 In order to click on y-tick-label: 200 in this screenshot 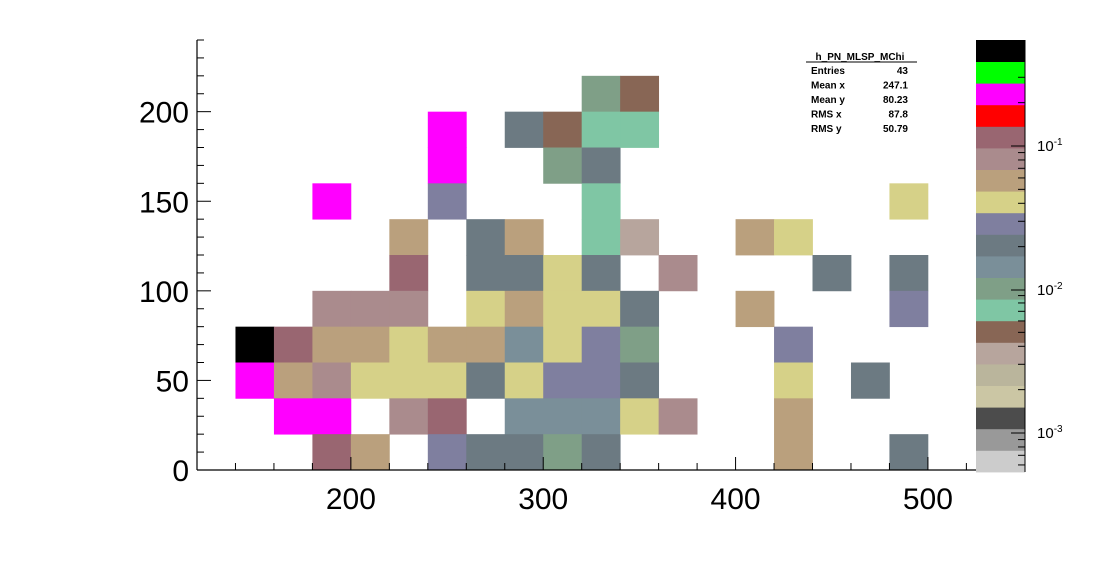, I will do `click(164, 113)`.